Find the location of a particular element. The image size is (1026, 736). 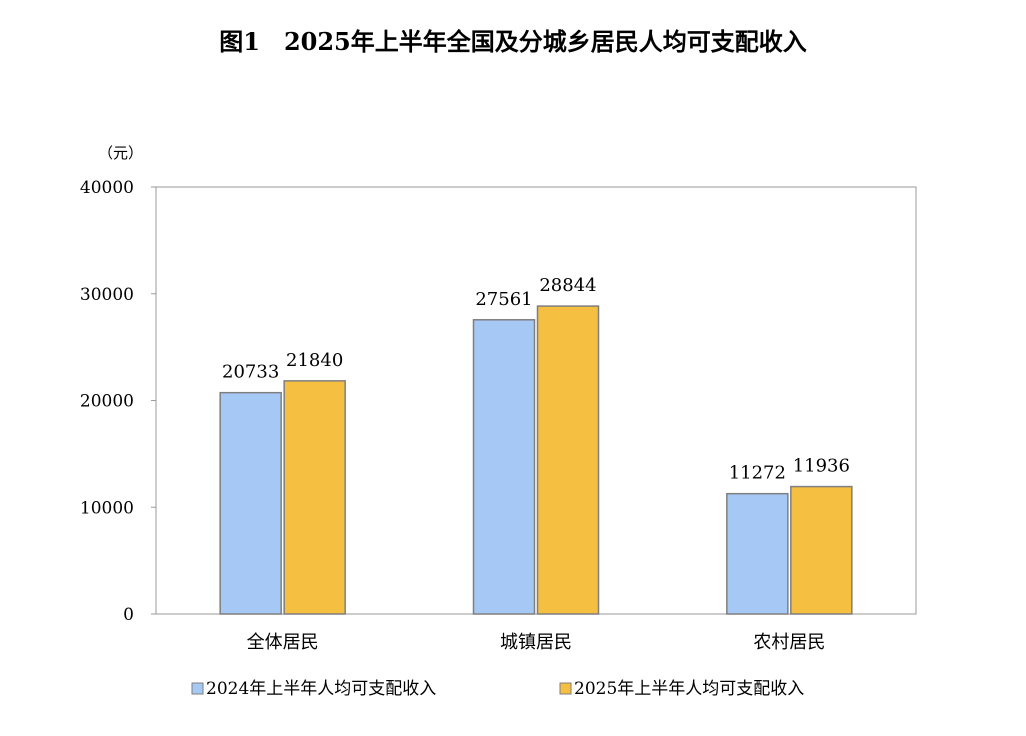

y-axis-unit-label: （元） is located at coordinates (120, 153).